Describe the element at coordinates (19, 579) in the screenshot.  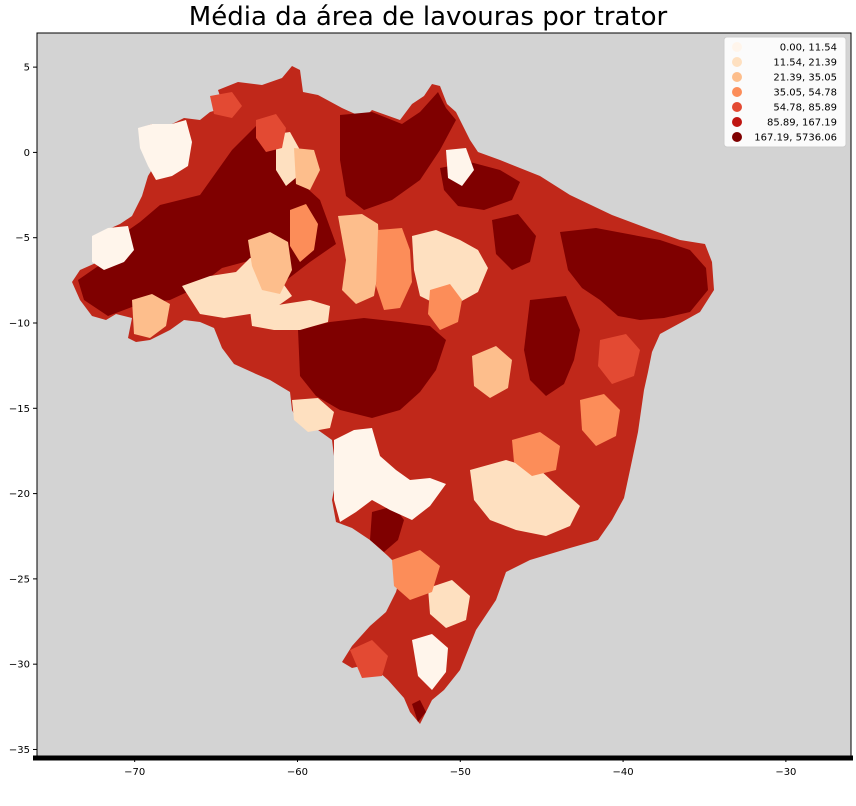
I see `y-tick-label: −25` at that location.